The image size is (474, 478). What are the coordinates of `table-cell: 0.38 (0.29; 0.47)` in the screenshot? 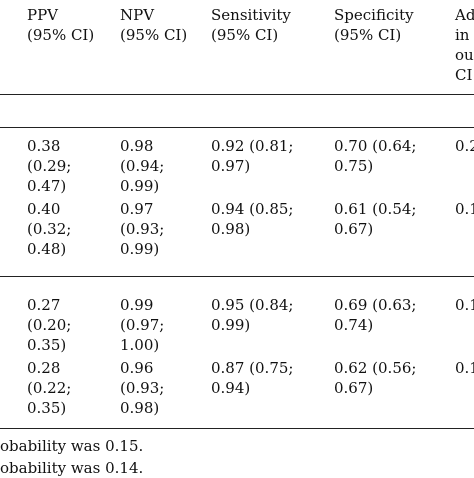 It's located at (49, 166).